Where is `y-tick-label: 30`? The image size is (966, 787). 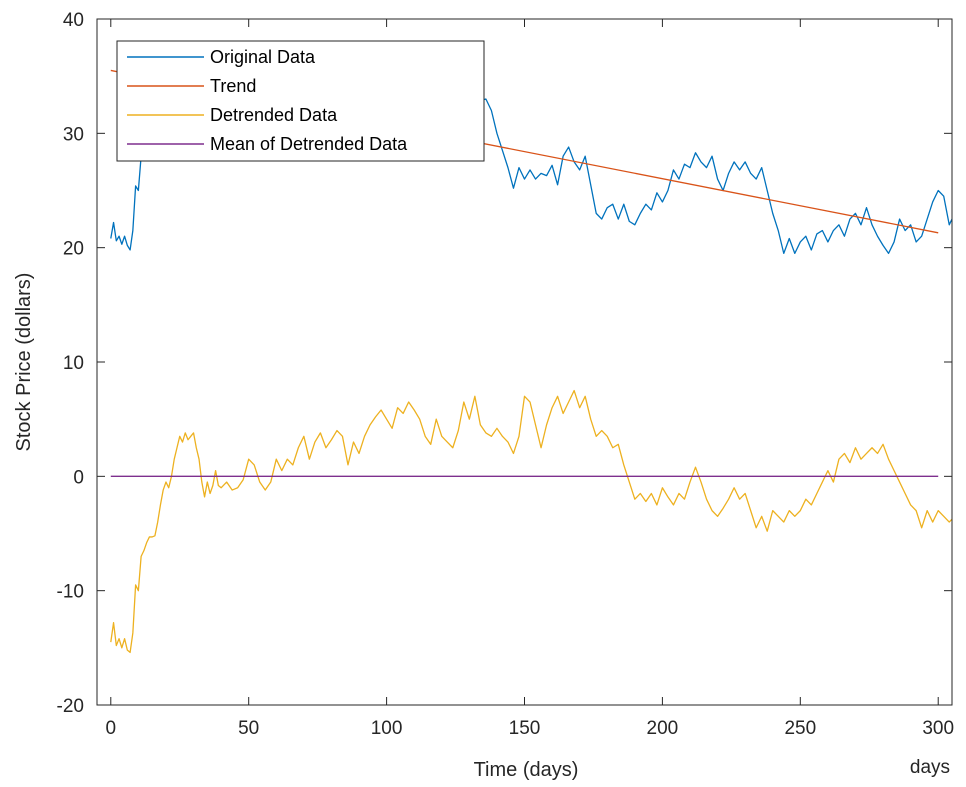
y-tick-label: 30 is located at coordinates (73, 134).